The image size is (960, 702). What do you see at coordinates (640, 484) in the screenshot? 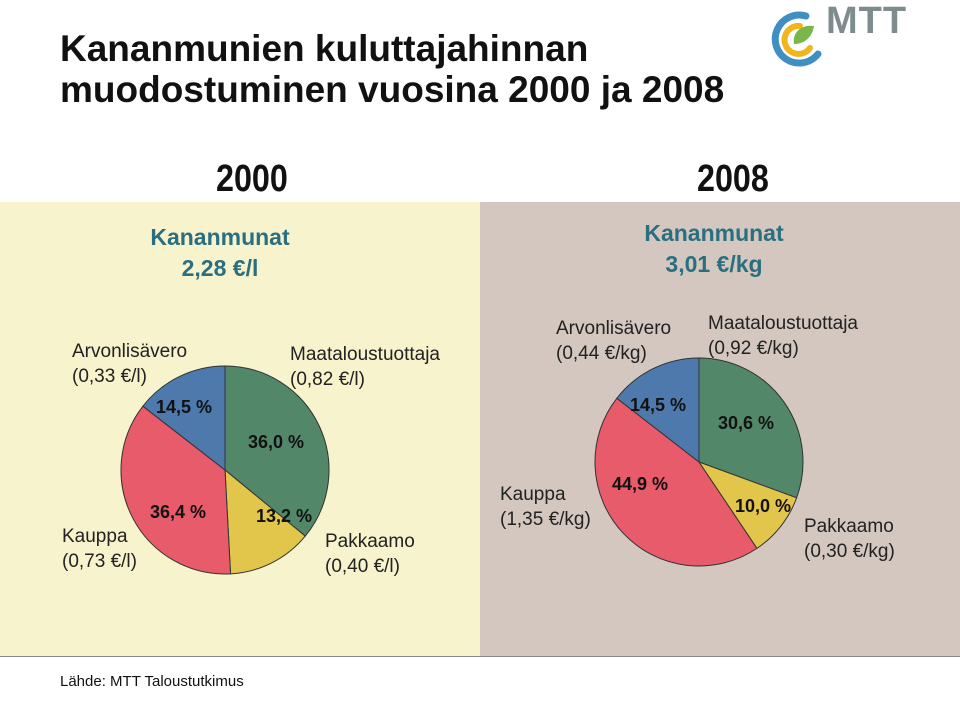
I see `pie-2008-percent-kauppa: 44,9 %` at bounding box center [640, 484].